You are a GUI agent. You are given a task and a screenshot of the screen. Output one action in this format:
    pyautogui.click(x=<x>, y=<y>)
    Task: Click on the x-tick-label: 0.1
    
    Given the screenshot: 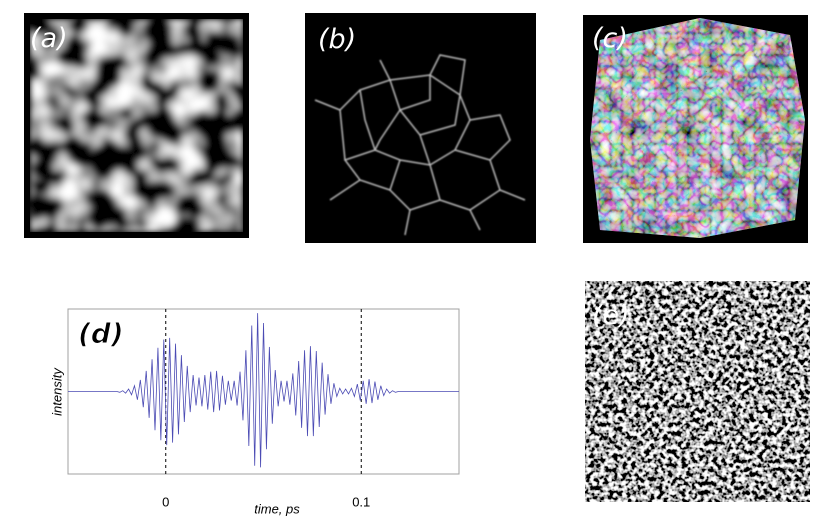 What is the action you would take?
    pyautogui.click(x=361, y=501)
    